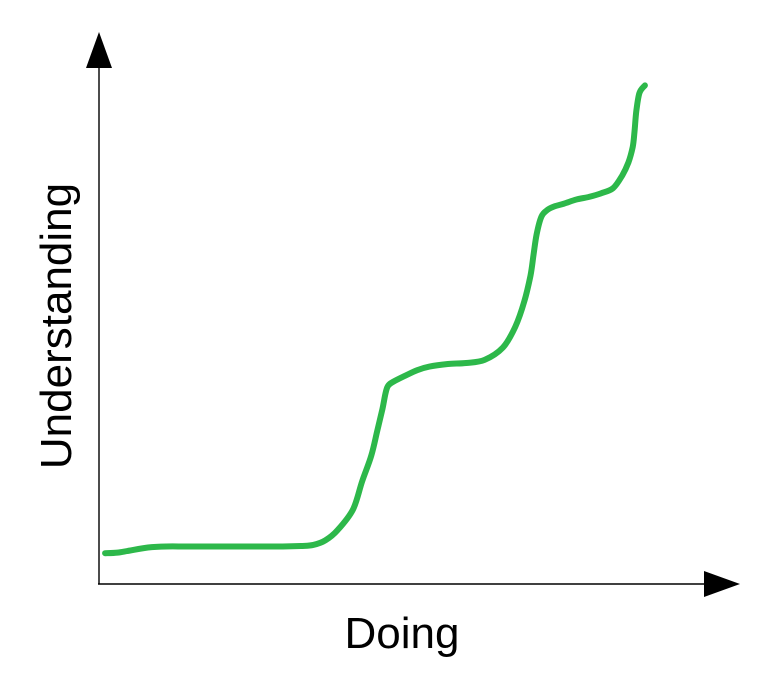 The image size is (766, 685). What do you see at coordinates (99, 50) in the screenshot?
I see `y-axis-arrow-icon` at bounding box center [99, 50].